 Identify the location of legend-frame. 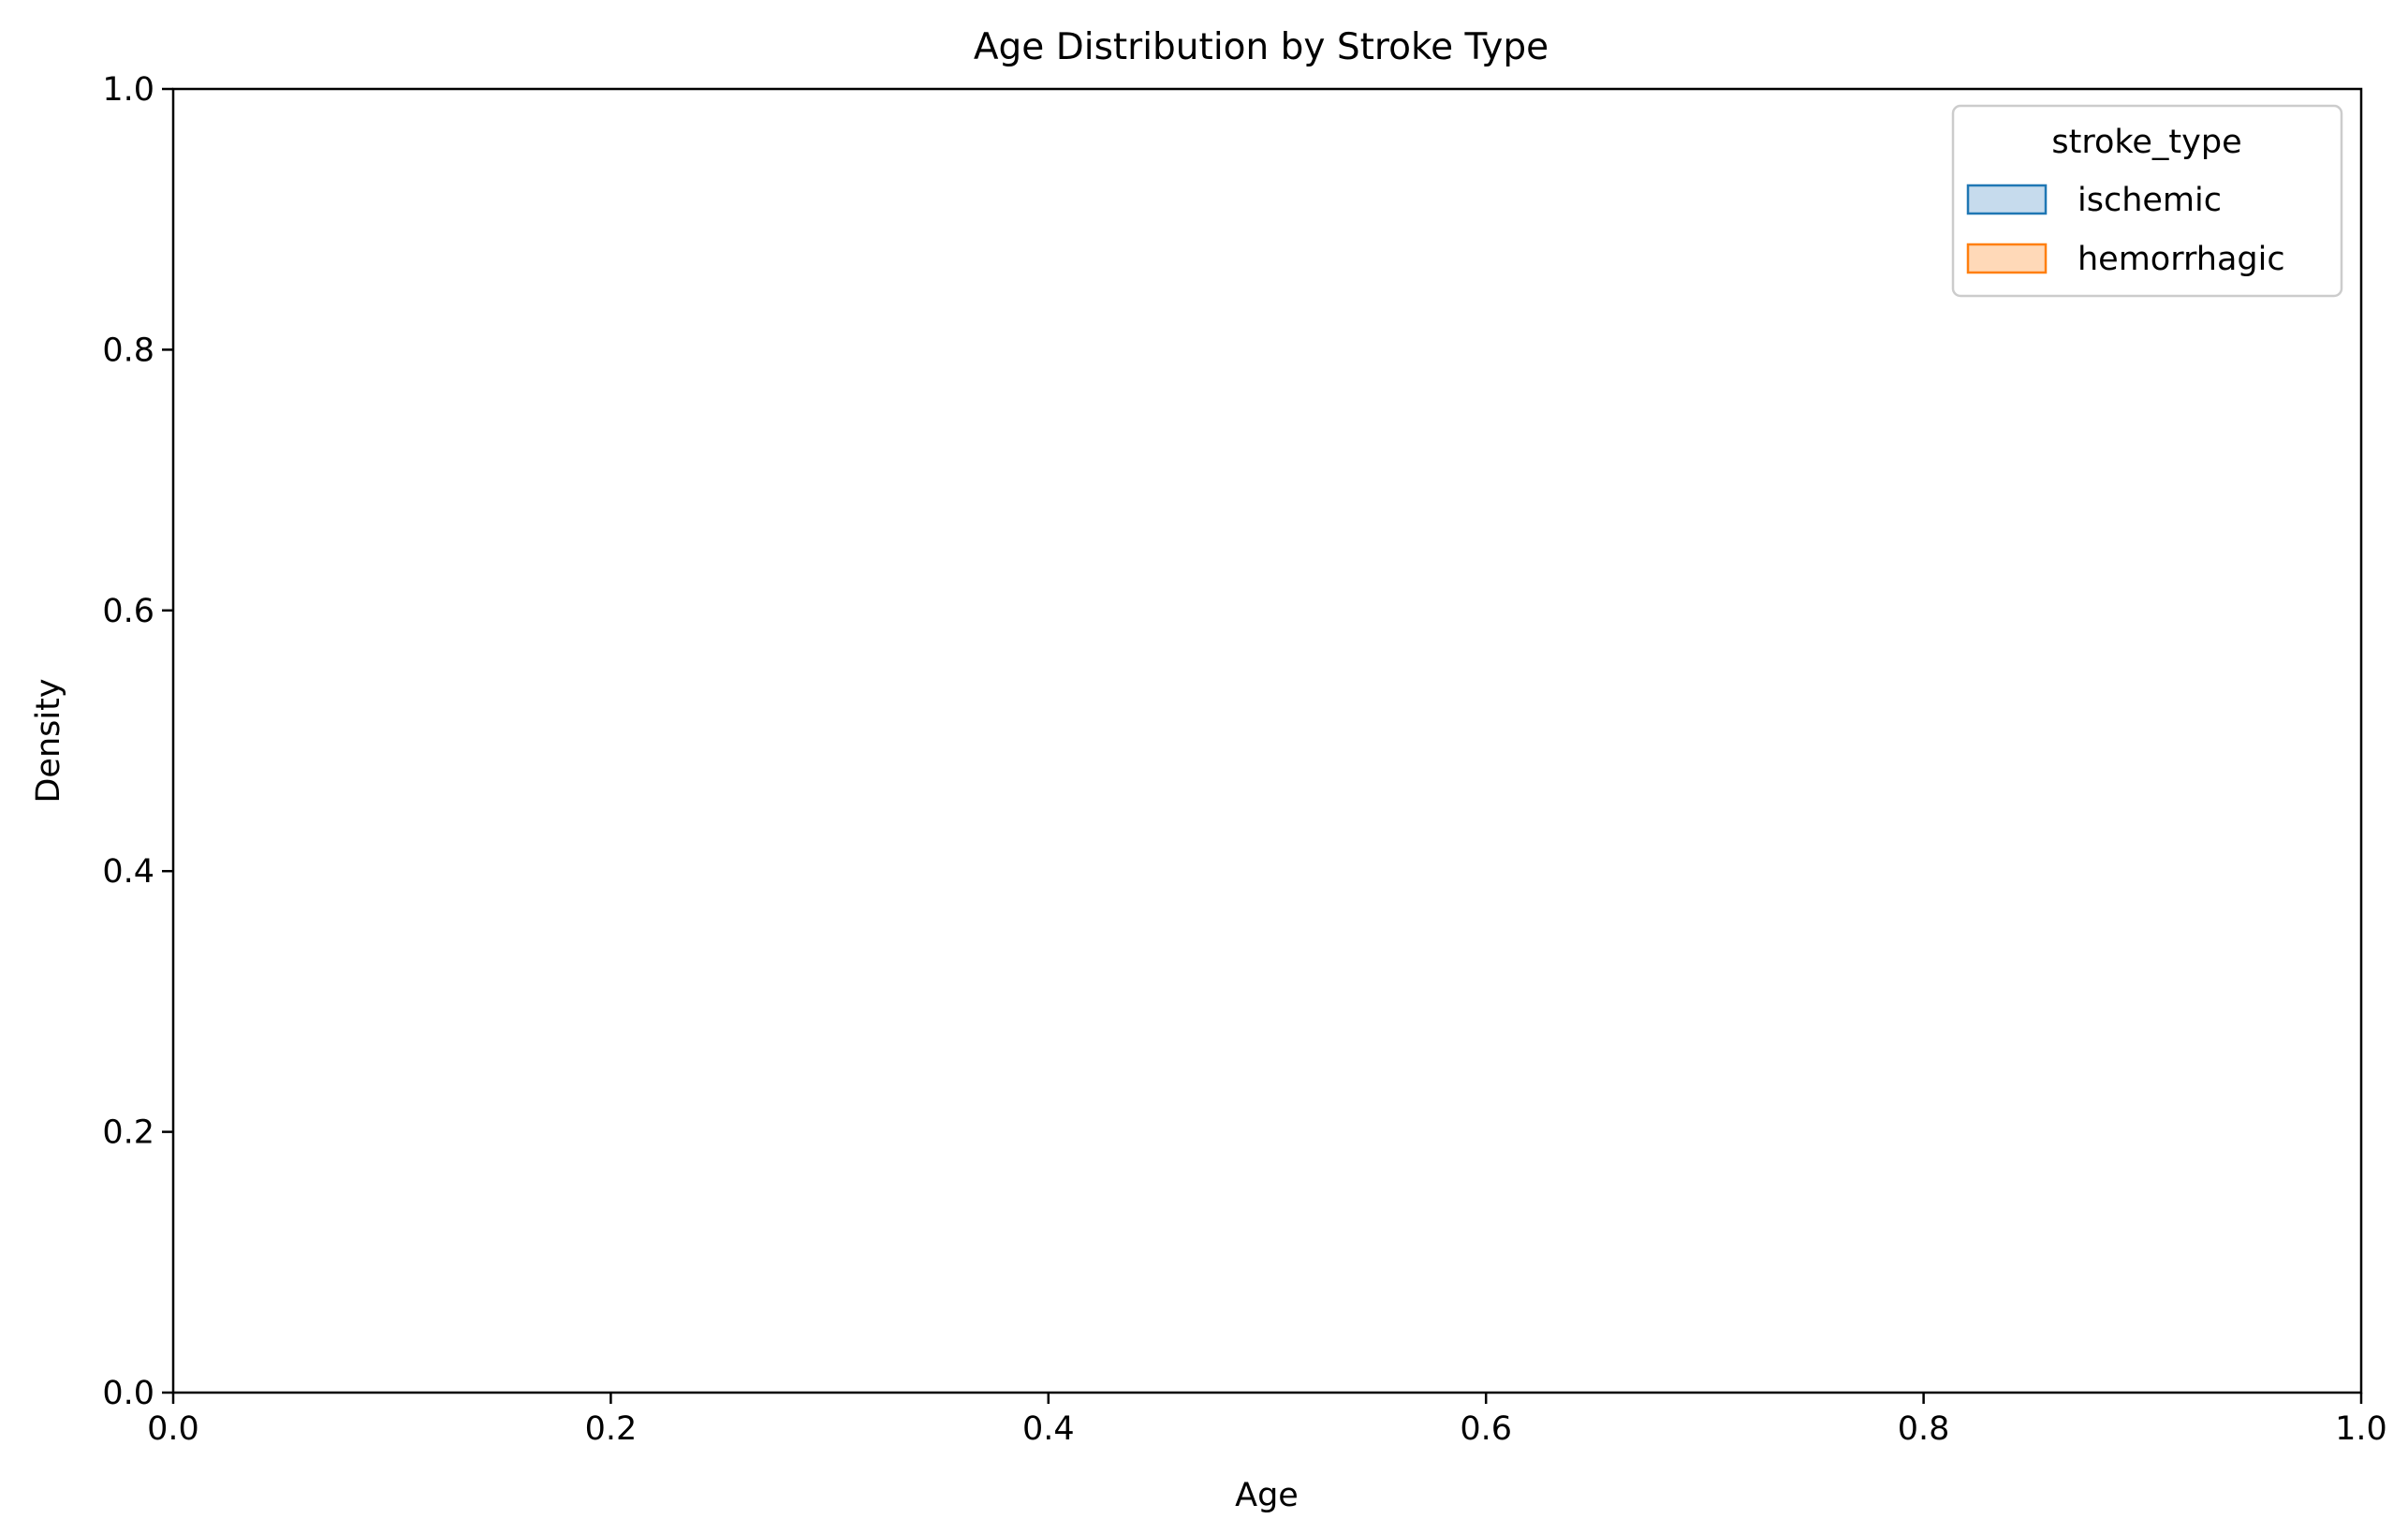
(2147, 201).